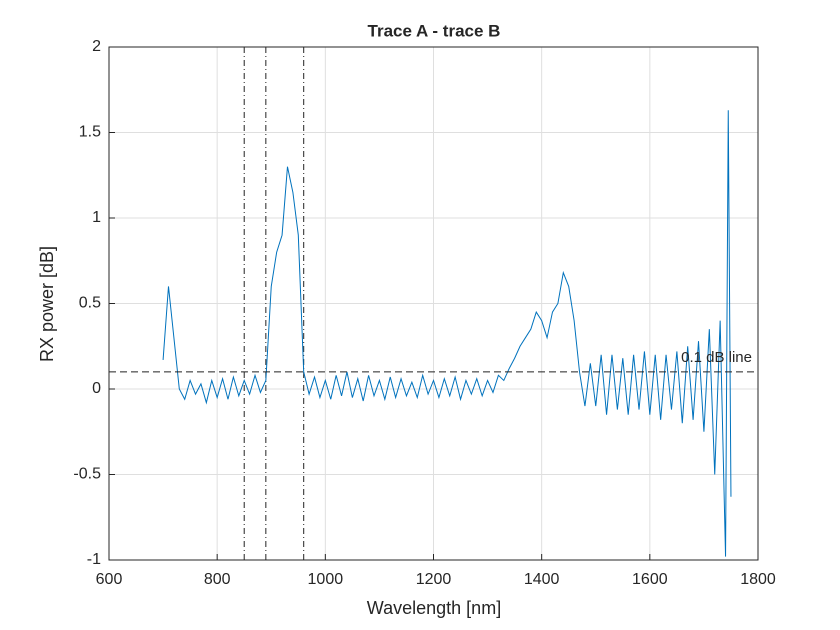 The image size is (840, 630). Describe the element at coordinates (758, 579) in the screenshot. I see `x-tick-label: 1800` at that location.